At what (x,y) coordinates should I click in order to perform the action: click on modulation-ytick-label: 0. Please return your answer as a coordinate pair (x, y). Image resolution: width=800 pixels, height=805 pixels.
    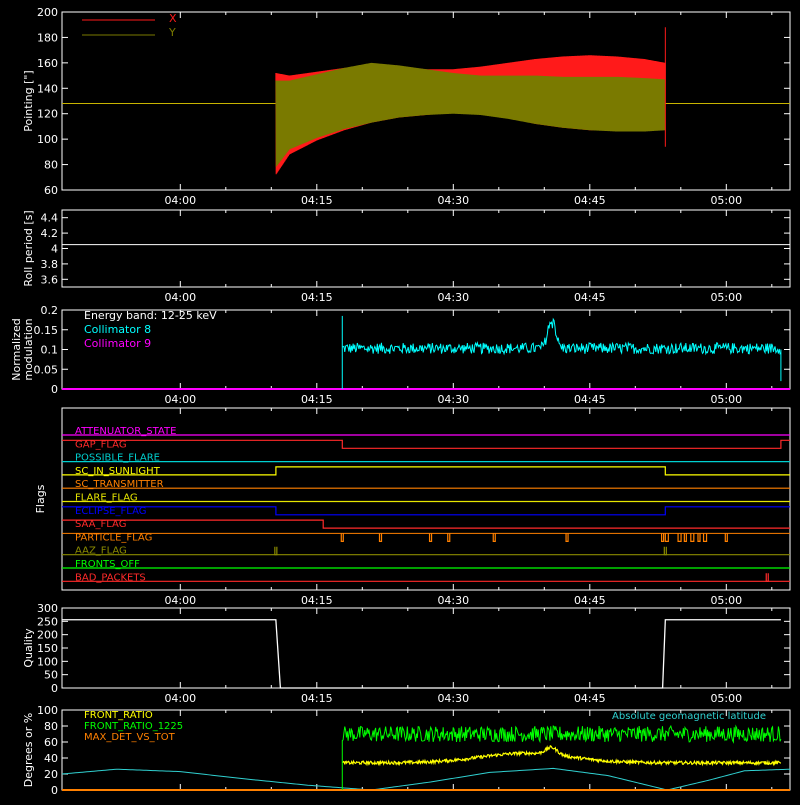
    Looking at the image, I should click on (54, 389).